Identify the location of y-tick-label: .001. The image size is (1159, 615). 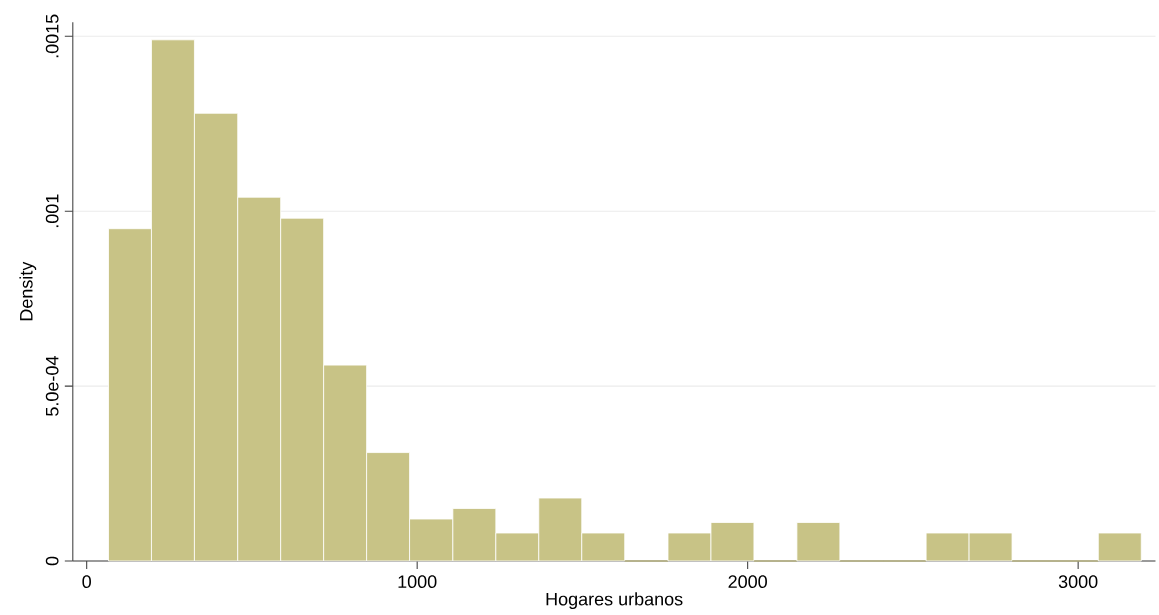
(52, 211).